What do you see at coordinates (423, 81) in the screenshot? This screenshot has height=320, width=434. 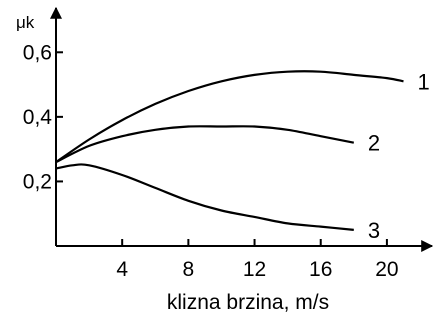 I see `series-label-1: 1` at bounding box center [423, 81].